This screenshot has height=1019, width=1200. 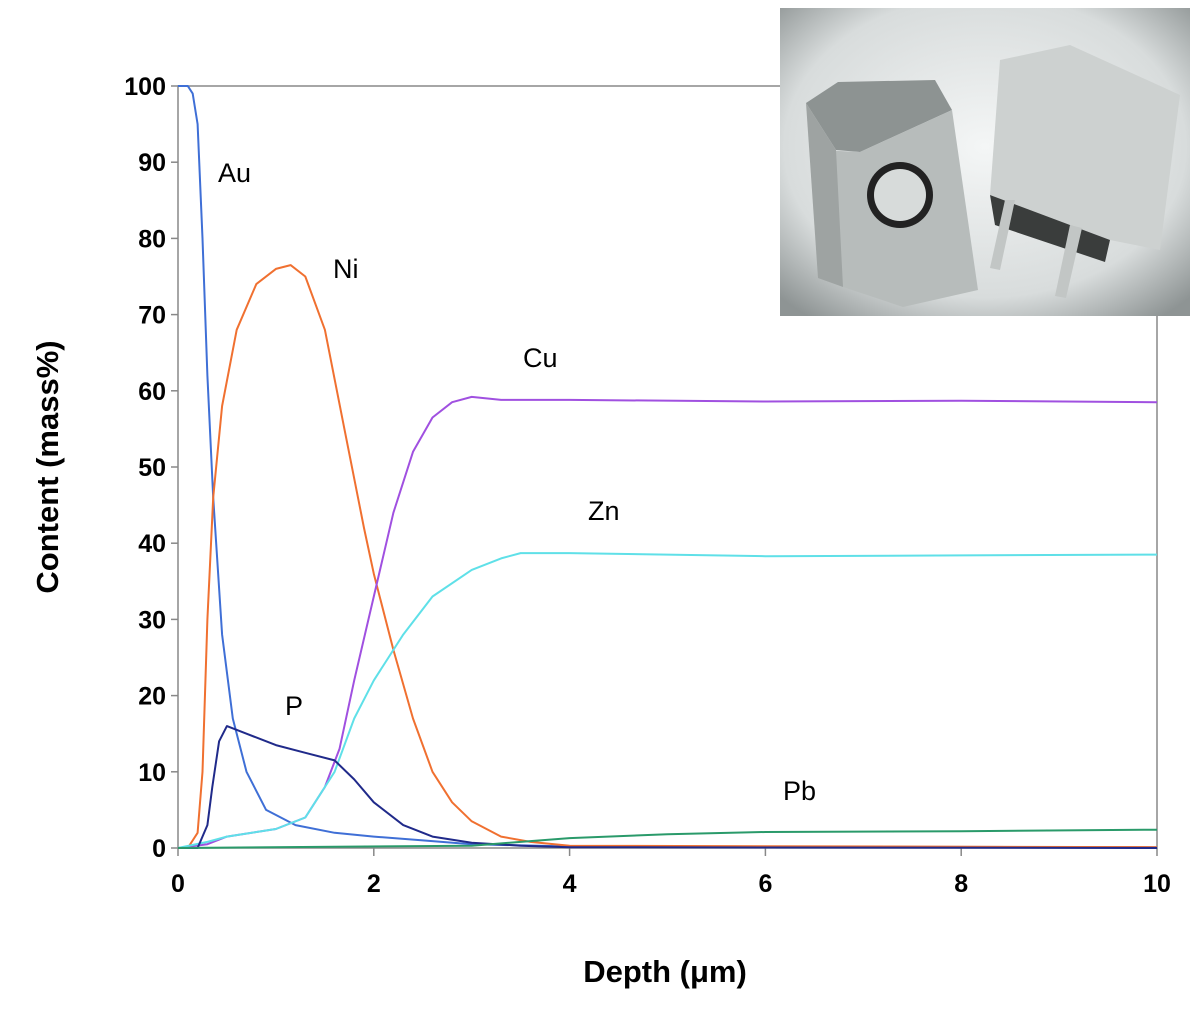 What do you see at coordinates (346, 269) in the screenshot?
I see `series-label-ni: Ni` at bounding box center [346, 269].